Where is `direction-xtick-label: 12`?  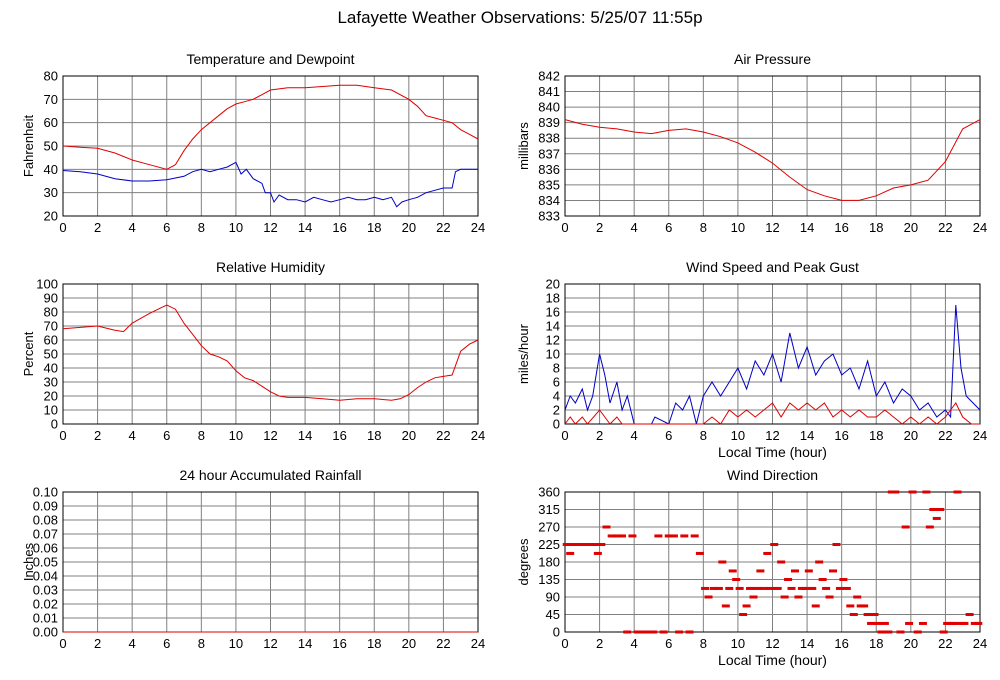
direction-xtick-label: 12 is located at coordinates (772, 643).